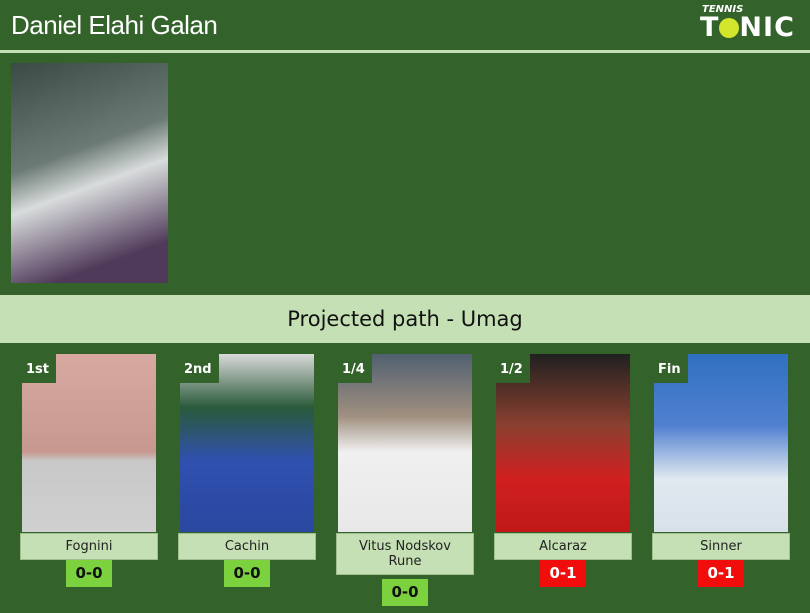 Image resolution: width=810 pixels, height=613 pixels. Describe the element at coordinates (38, 368) in the screenshot. I see `round-label: 1st` at that location.